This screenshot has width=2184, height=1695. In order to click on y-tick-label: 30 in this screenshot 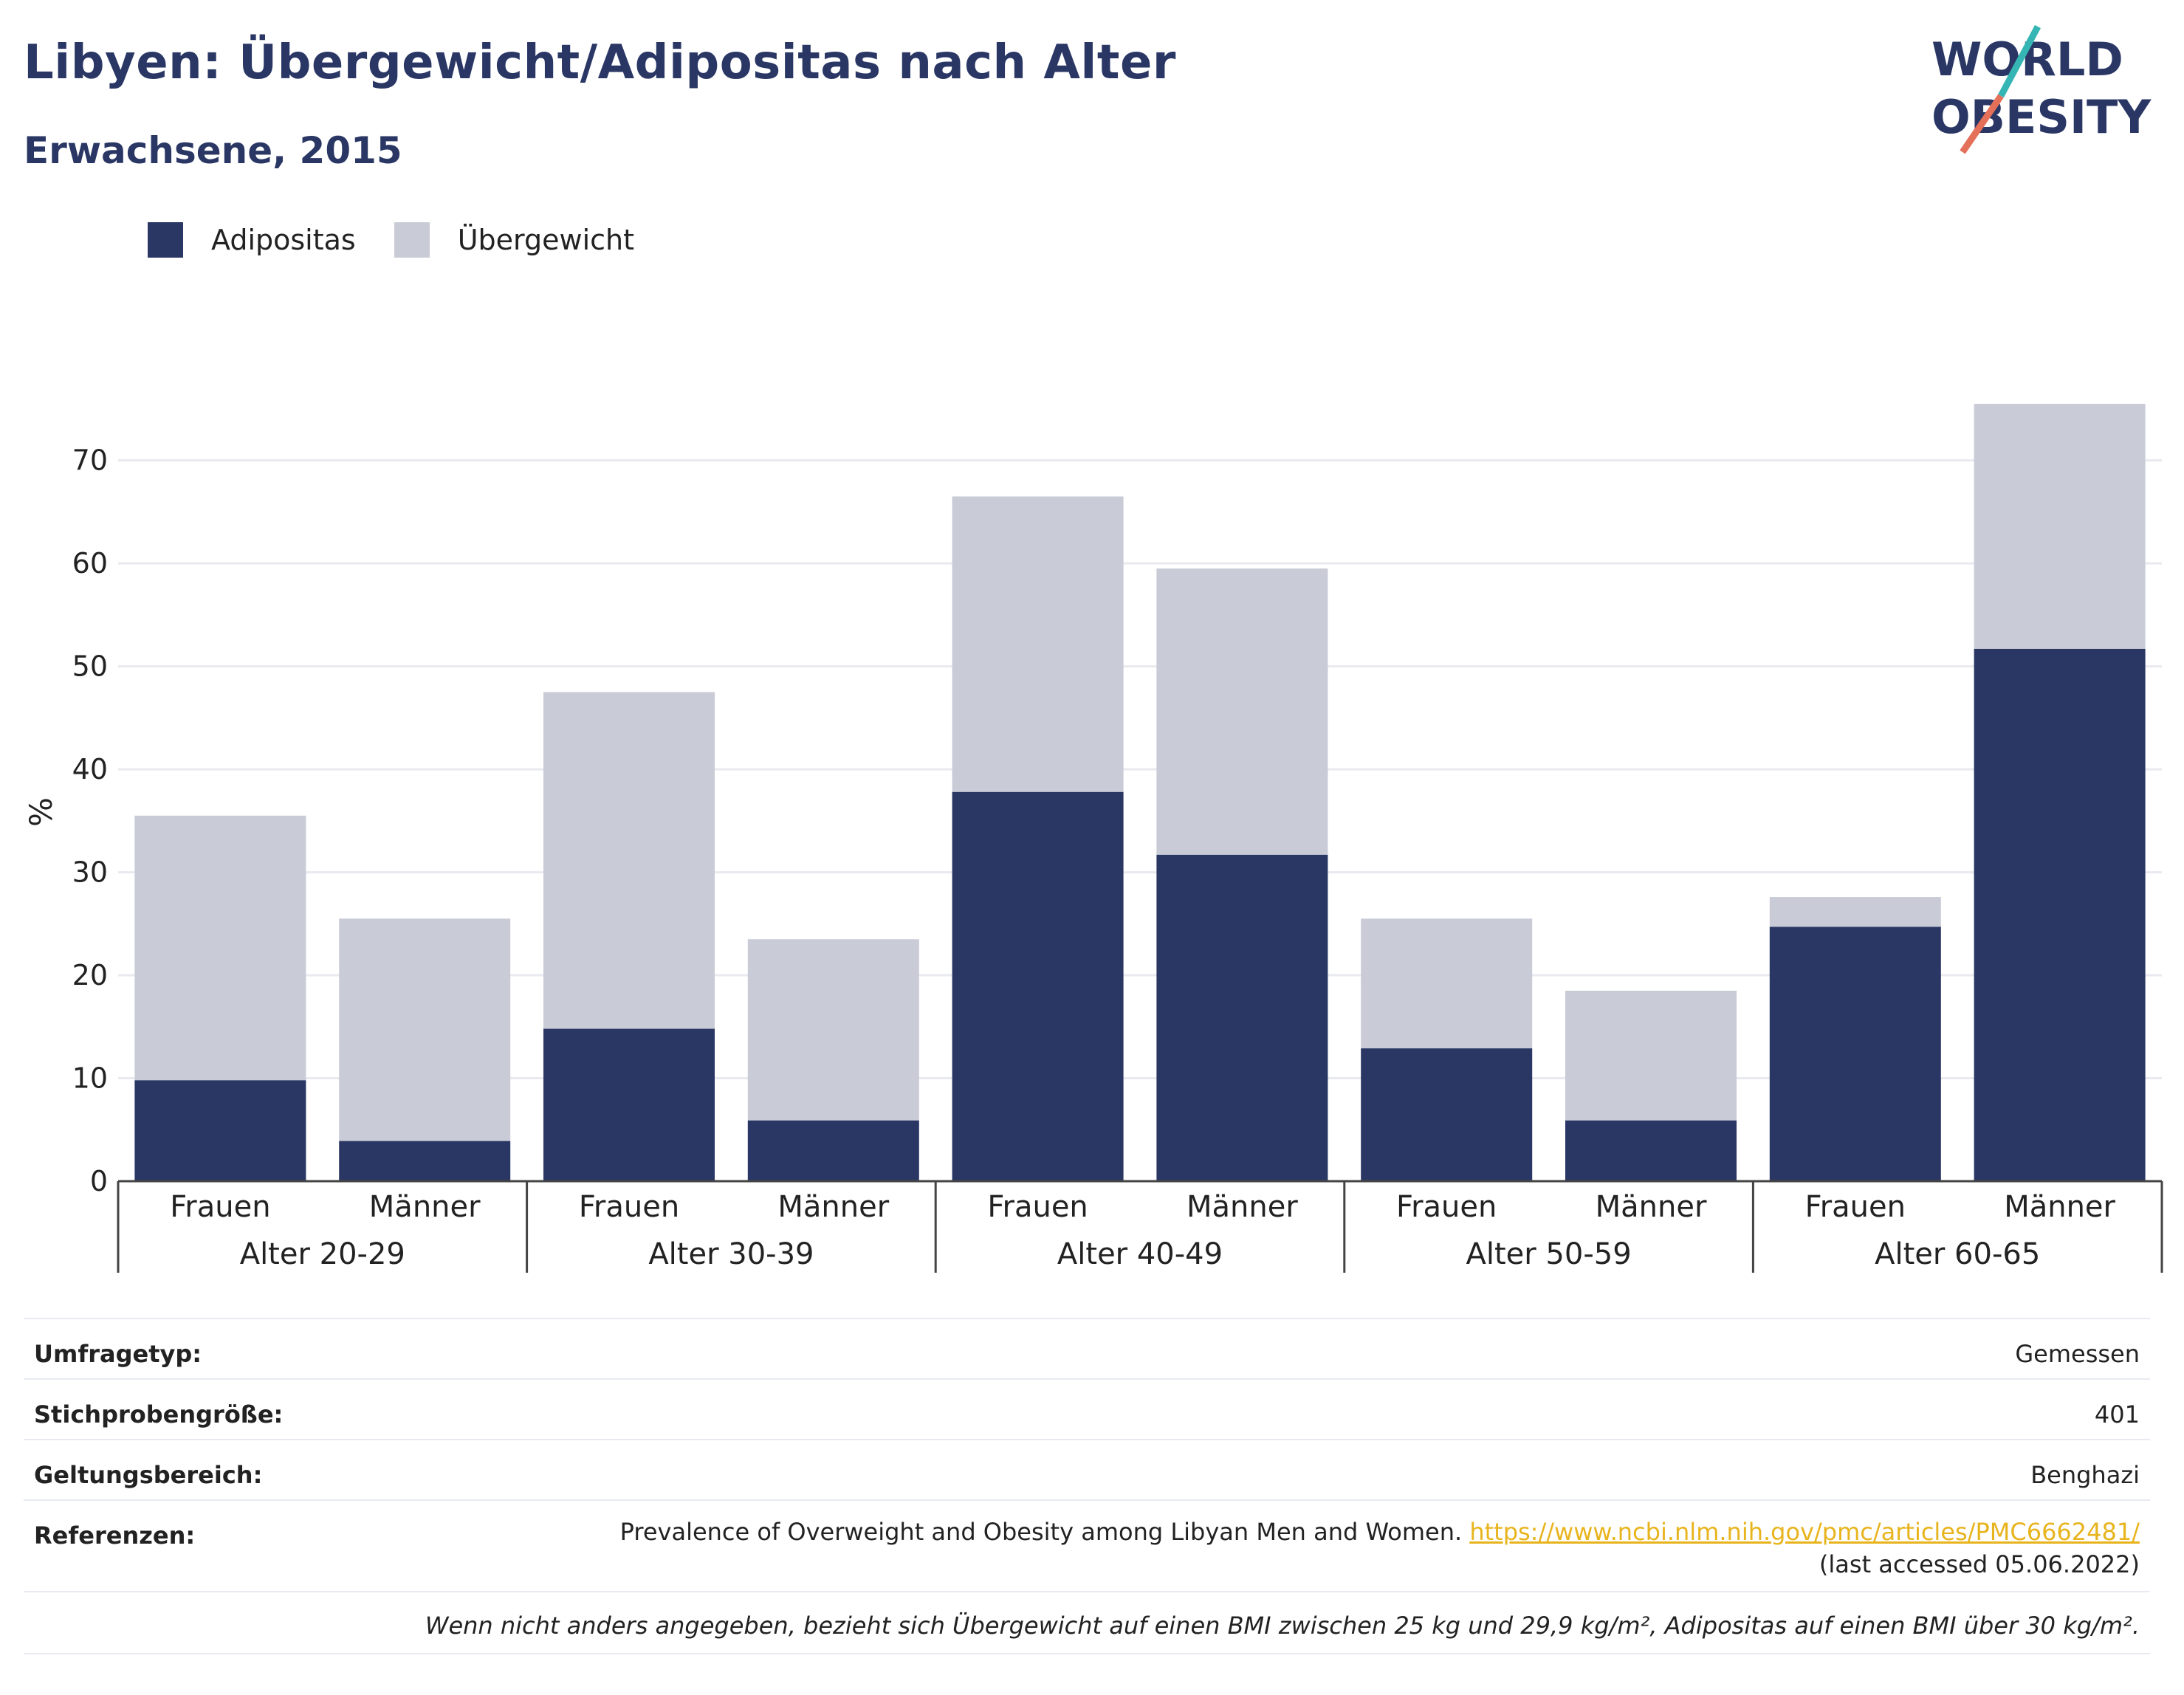, I will do `click(90, 872)`.